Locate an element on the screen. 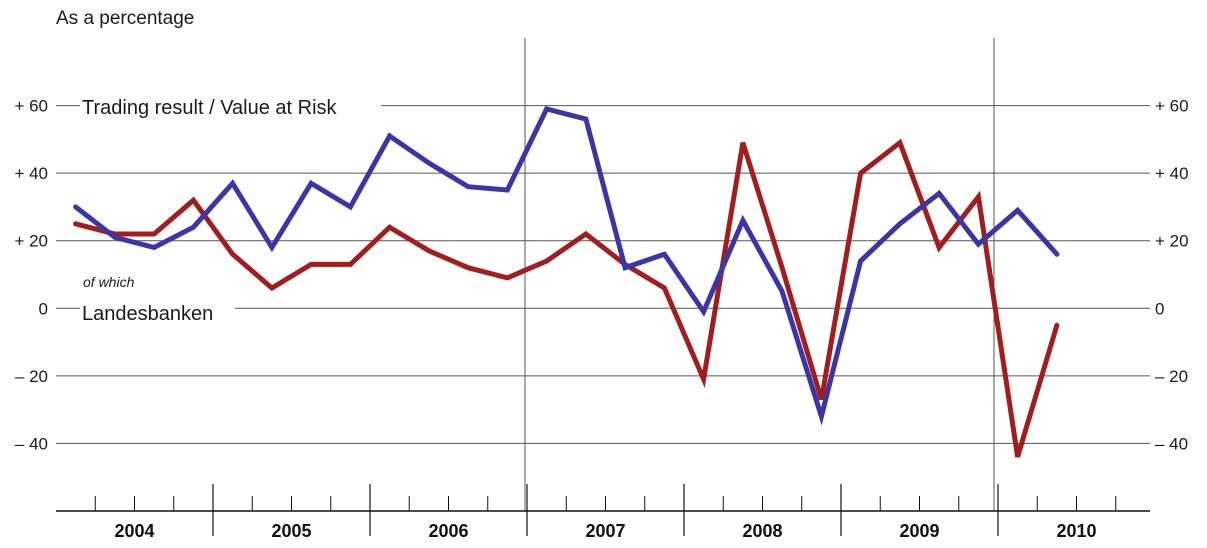 The height and width of the screenshot is (548, 1207). x-tick-label-year: 2010 is located at coordinates (1076, 531).